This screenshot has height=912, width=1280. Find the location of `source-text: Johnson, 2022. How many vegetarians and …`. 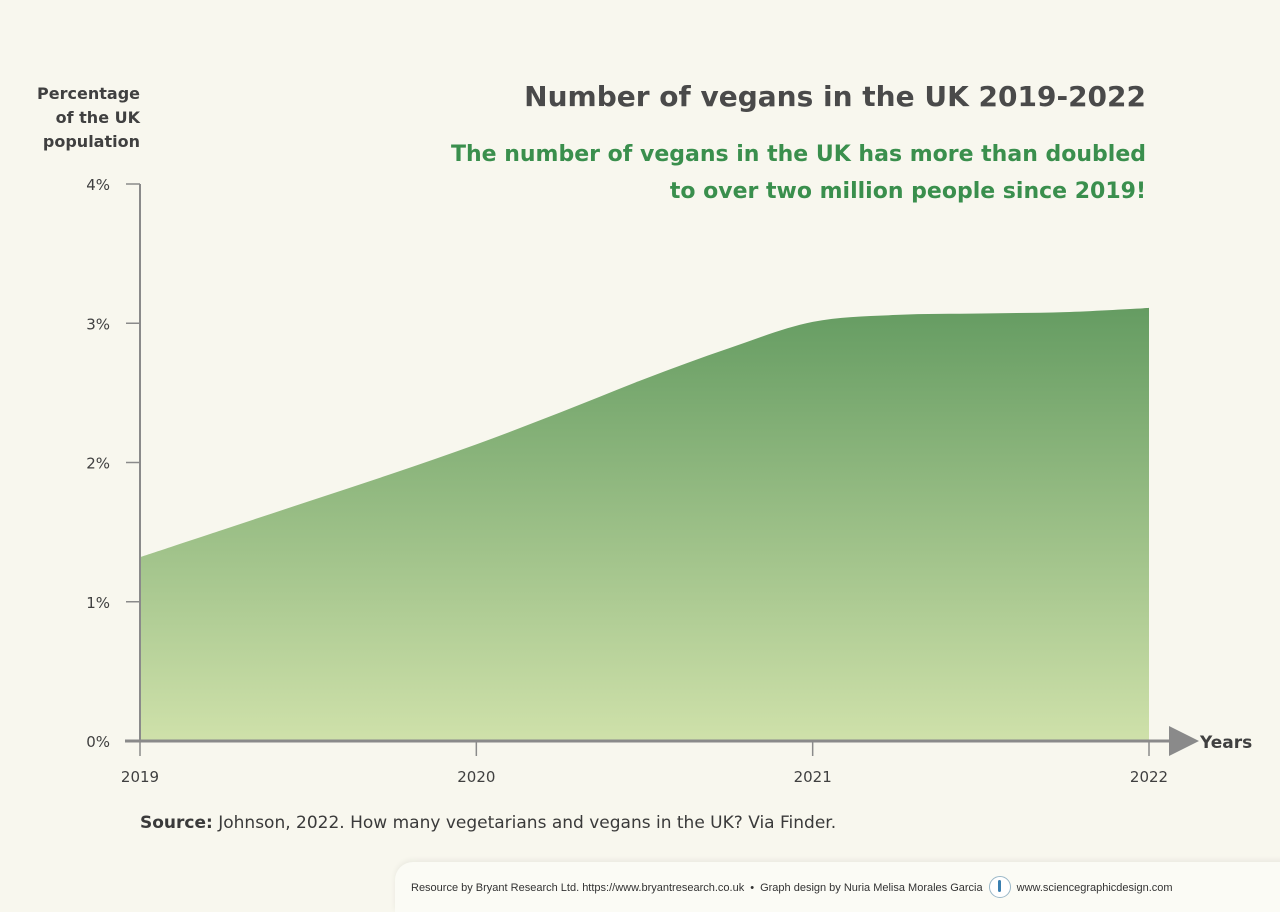

source-text: Johnson, 2022. How many vegetarians and … is located at coordinates (524, 823).